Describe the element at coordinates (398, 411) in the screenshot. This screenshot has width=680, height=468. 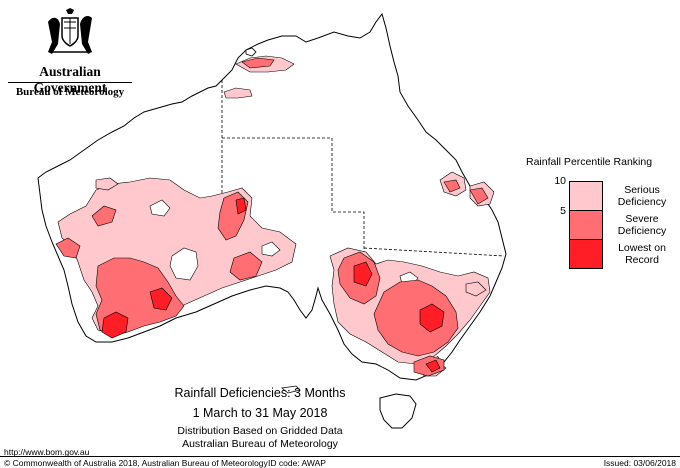
I see `tasmania-outline` at that location.